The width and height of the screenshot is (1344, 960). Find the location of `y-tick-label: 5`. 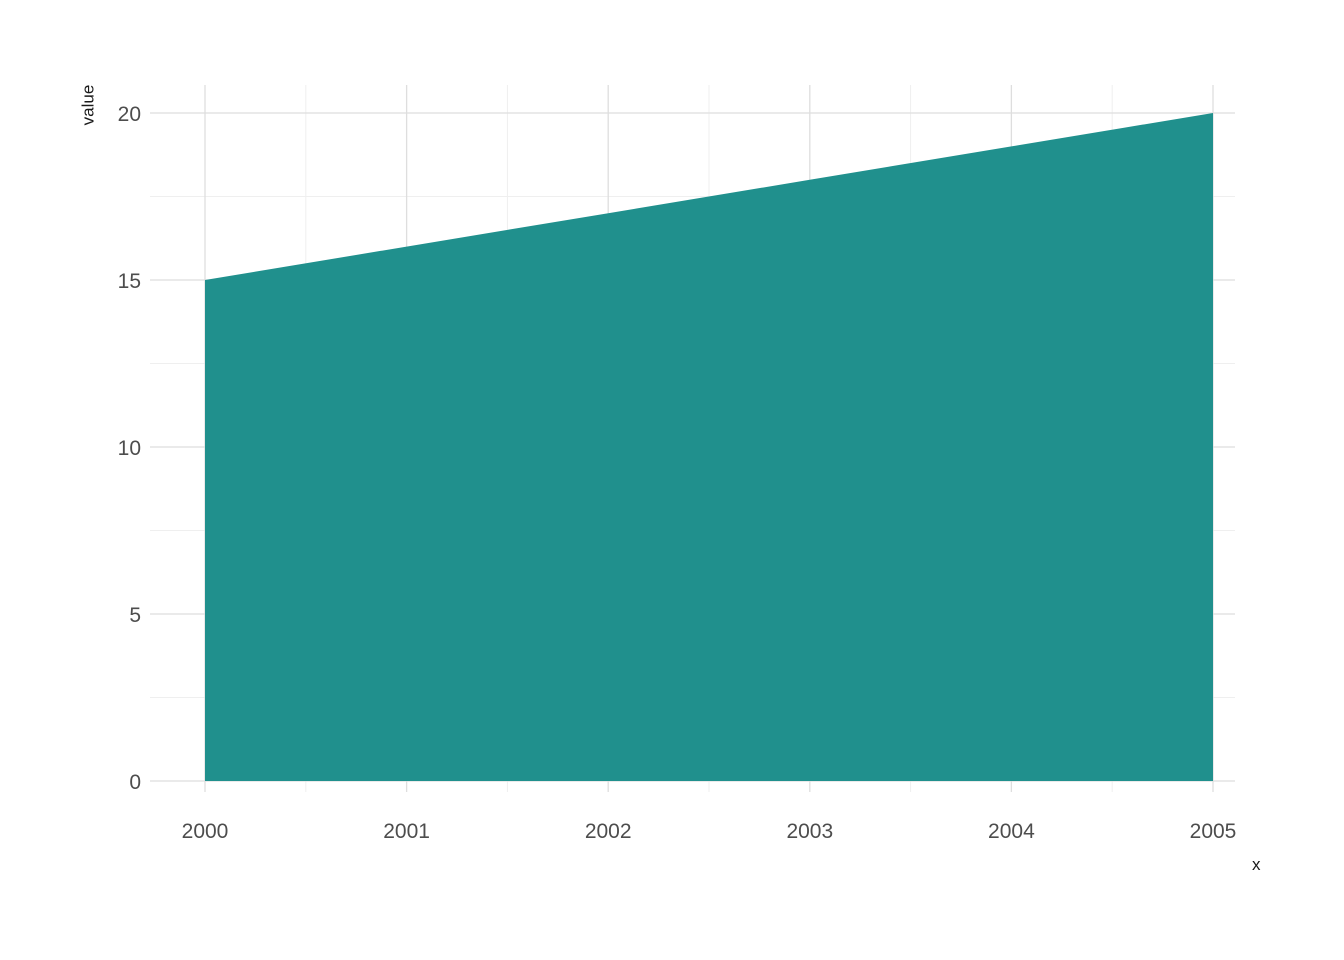

y-tick-label: 5 is located at coordinates (135, 615).